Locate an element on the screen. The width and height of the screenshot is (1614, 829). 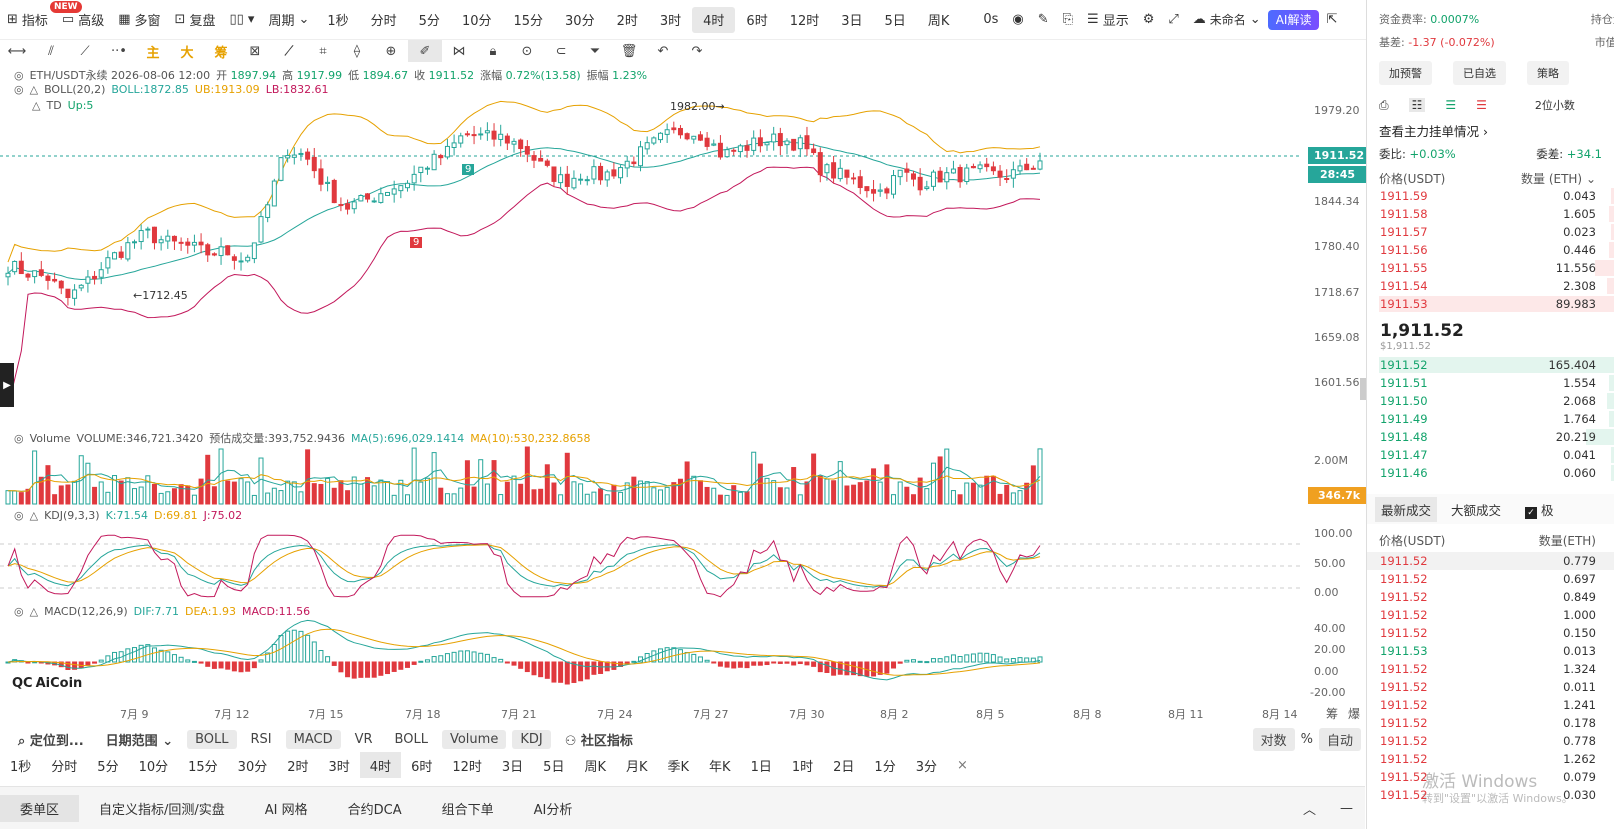
orderbook-both-icon: ⎙ is located at coordinates (1384, 104).